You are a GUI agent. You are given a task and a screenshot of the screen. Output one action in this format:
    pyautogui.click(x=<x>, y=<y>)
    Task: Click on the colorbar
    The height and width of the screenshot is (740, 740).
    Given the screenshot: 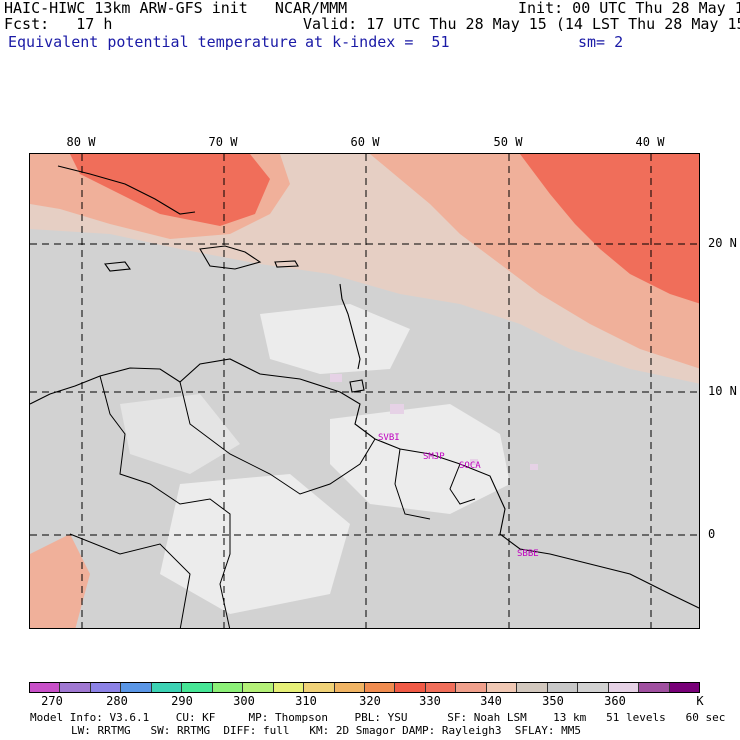 What is the action you would take?
    pyautogui.click(x=364, y=687)
    